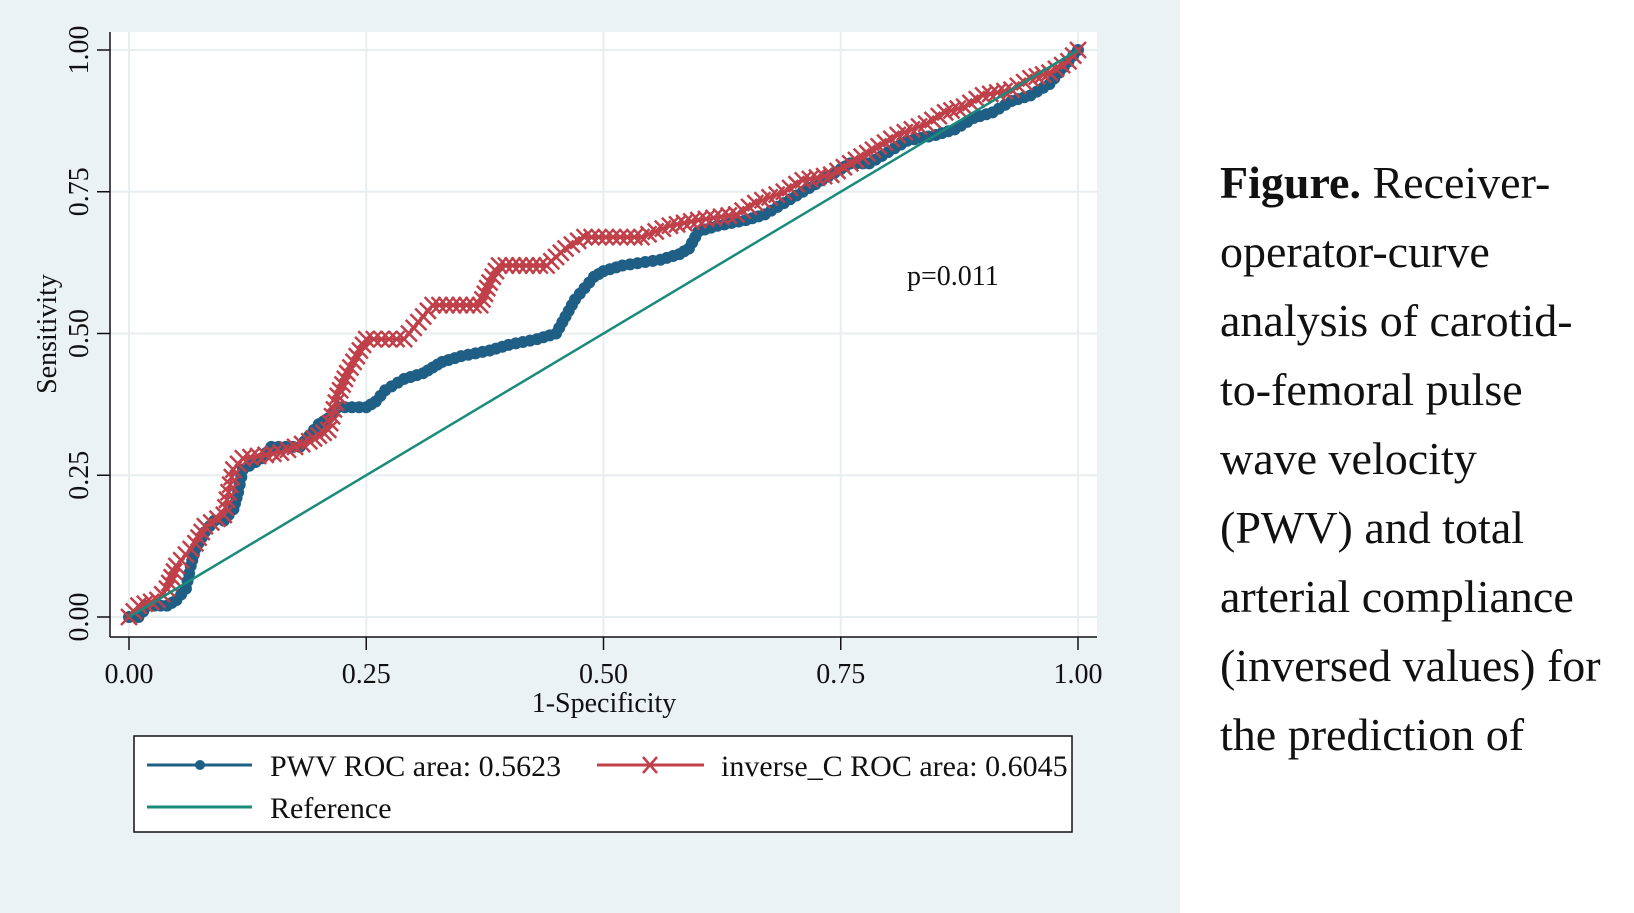 This screenshot has height=913, width=1634. What do you see at coordinates (47, 334) in the screenshot?
I see `y-axis-title: Sensitivity` at bounding box center [47, 334].